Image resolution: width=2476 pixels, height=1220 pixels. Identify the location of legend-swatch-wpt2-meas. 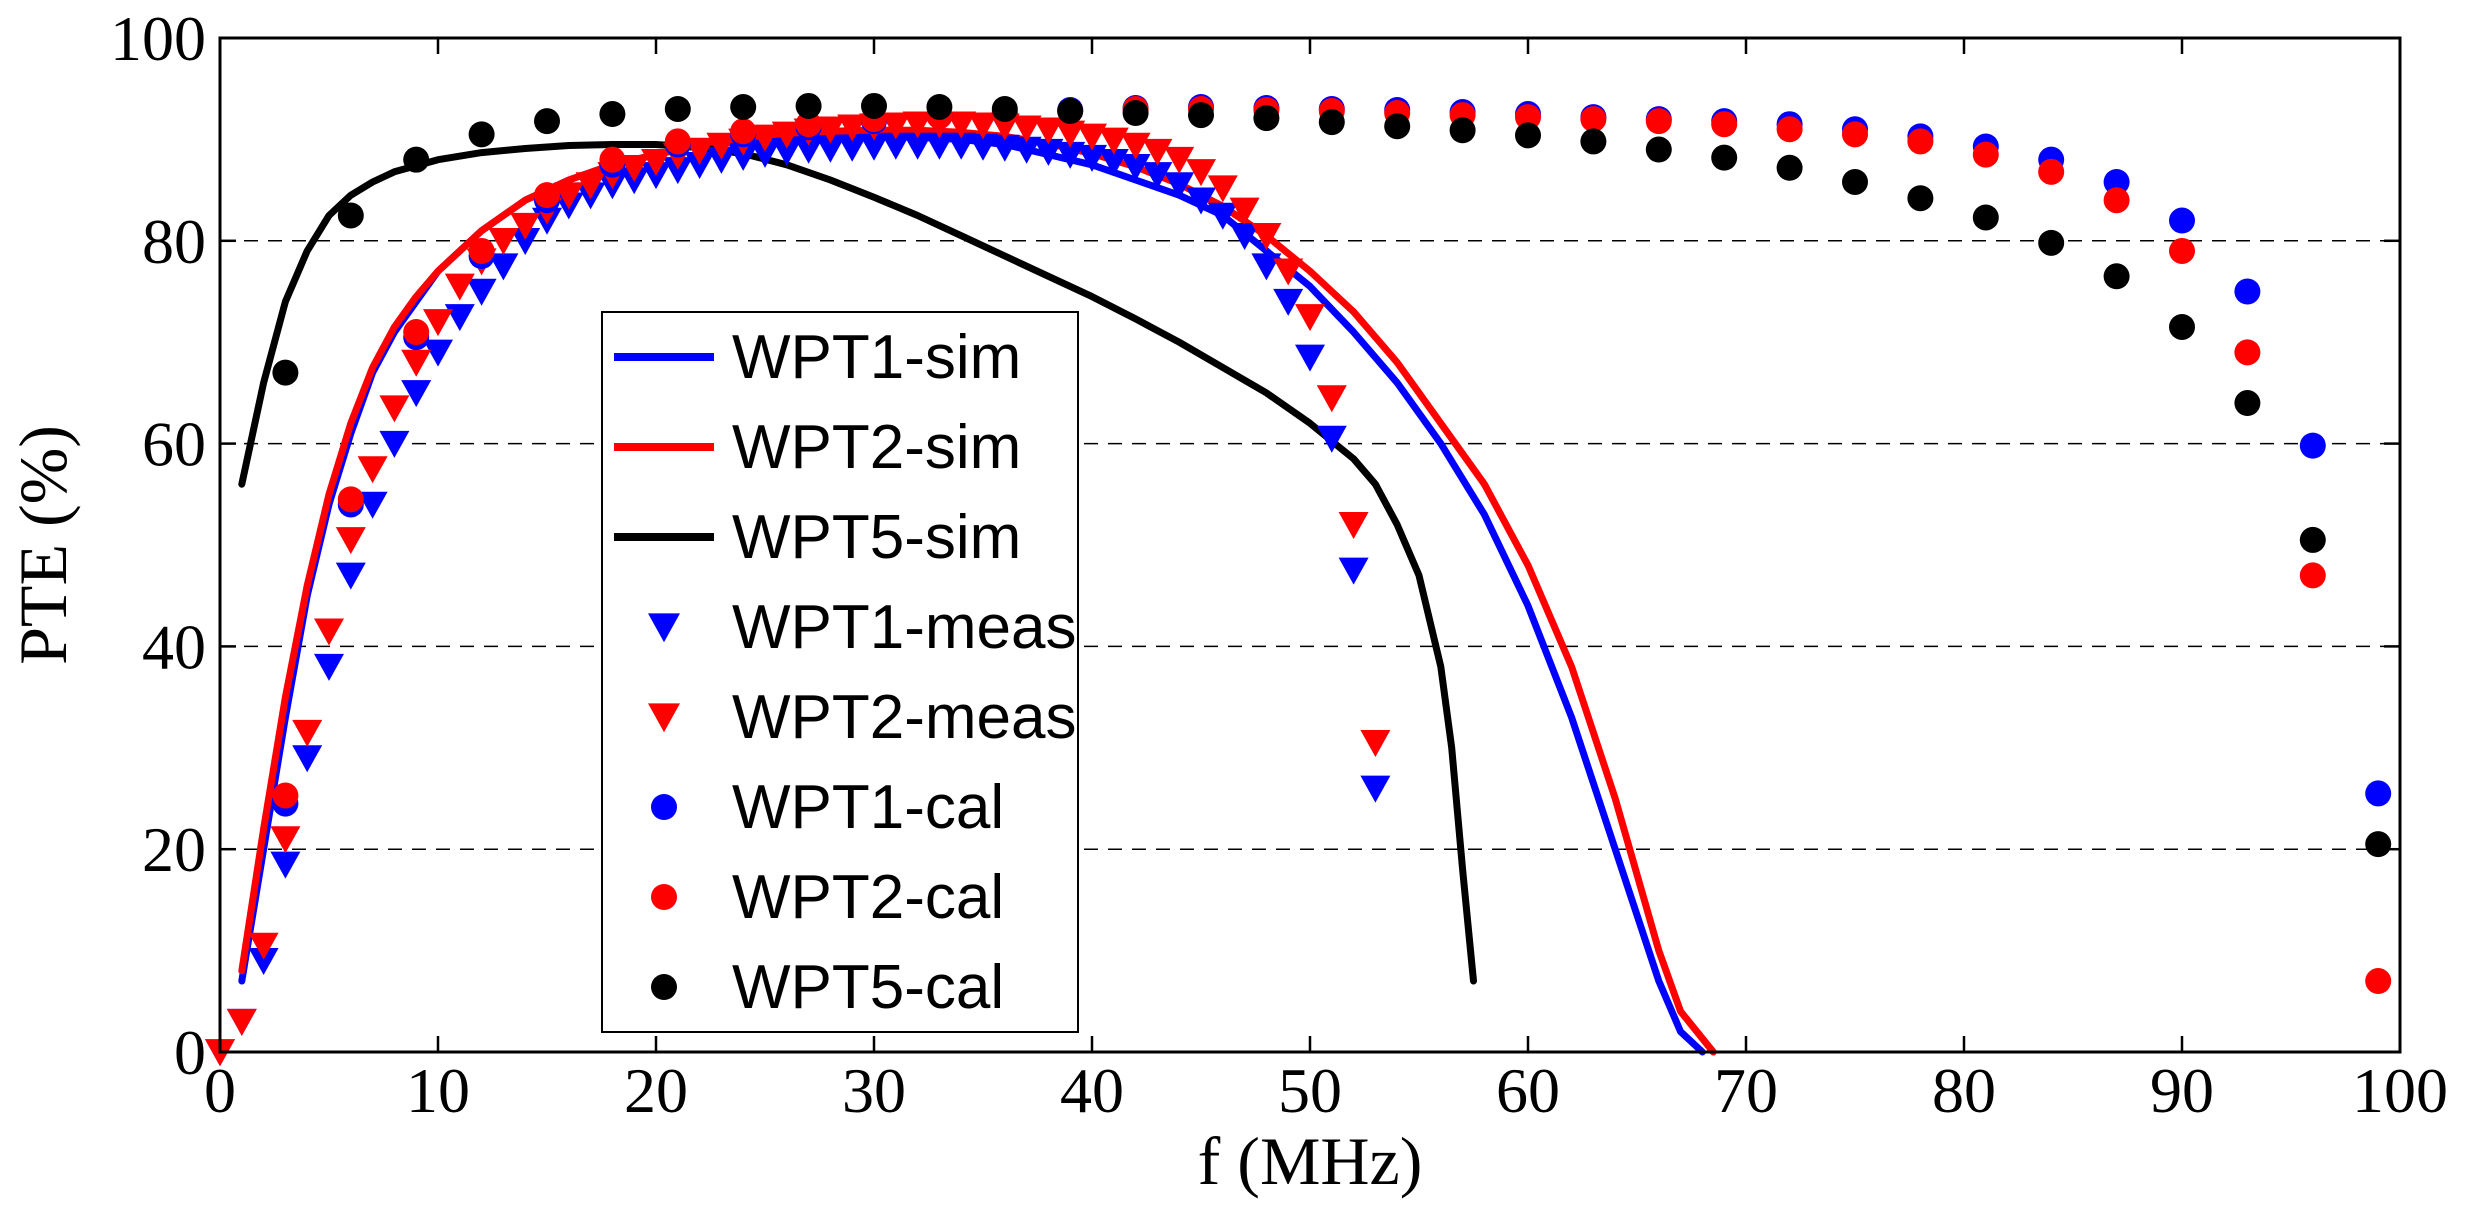
(664, 718).